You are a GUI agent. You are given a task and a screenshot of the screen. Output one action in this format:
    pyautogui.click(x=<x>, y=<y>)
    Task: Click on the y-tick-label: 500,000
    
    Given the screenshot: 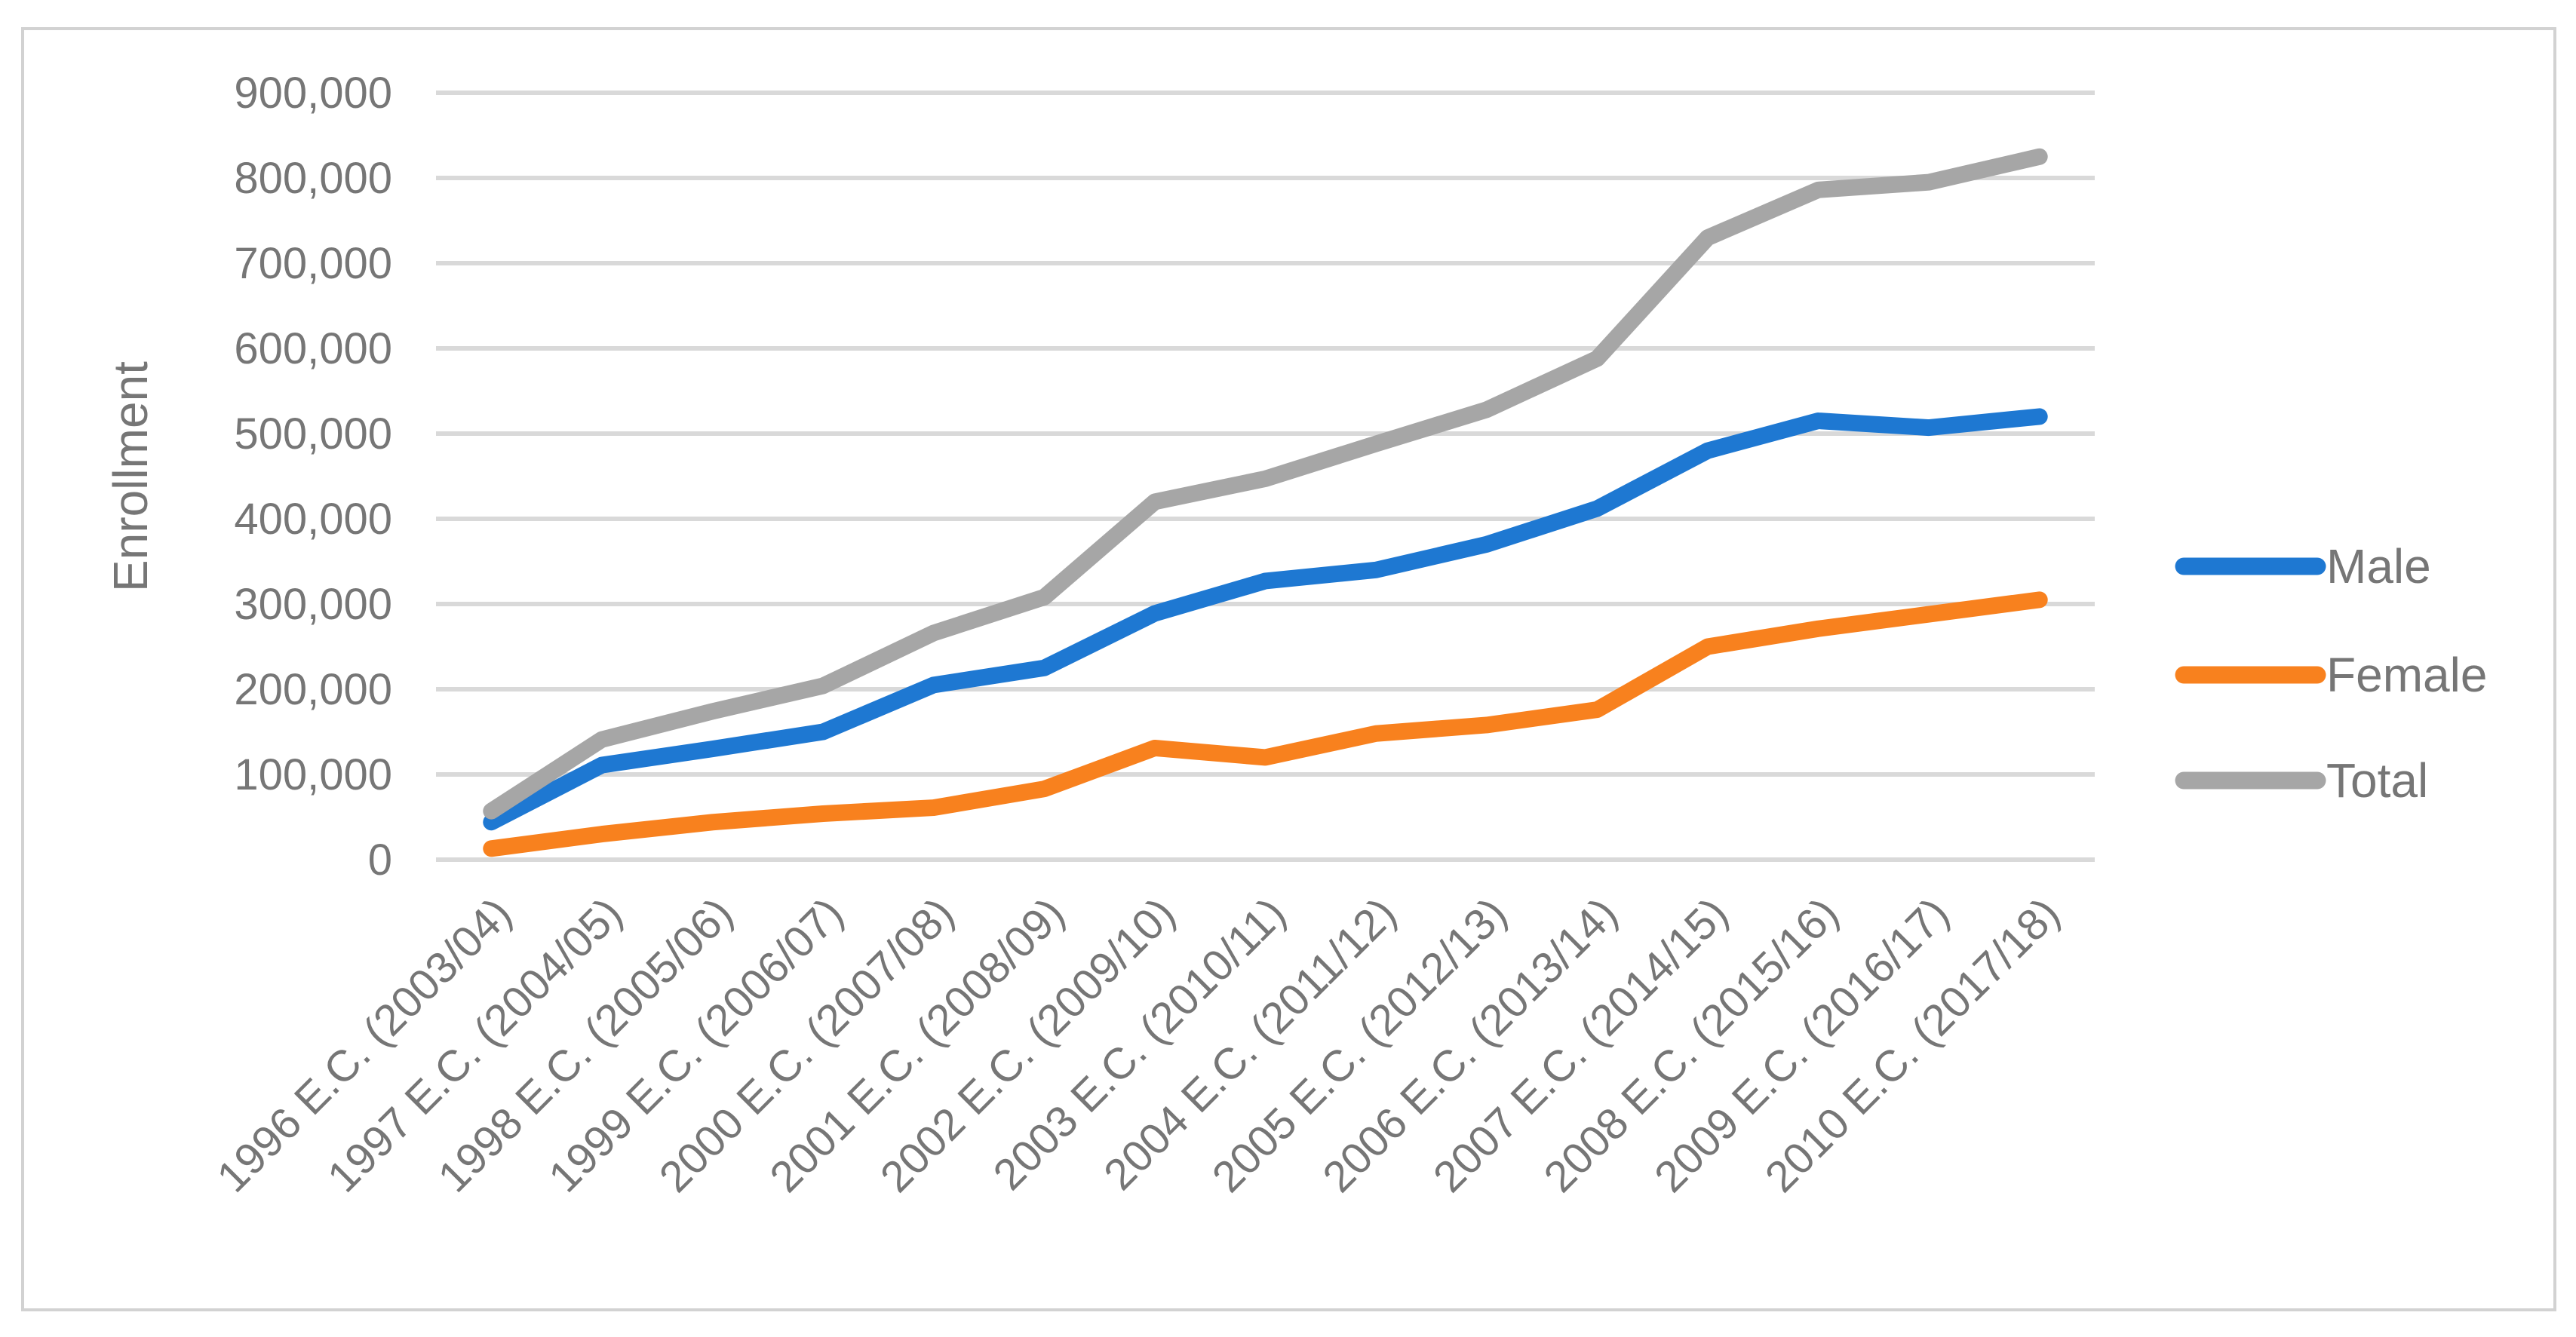 What is the action you would take?
    pyautogui.click(x=313, y=433)
    